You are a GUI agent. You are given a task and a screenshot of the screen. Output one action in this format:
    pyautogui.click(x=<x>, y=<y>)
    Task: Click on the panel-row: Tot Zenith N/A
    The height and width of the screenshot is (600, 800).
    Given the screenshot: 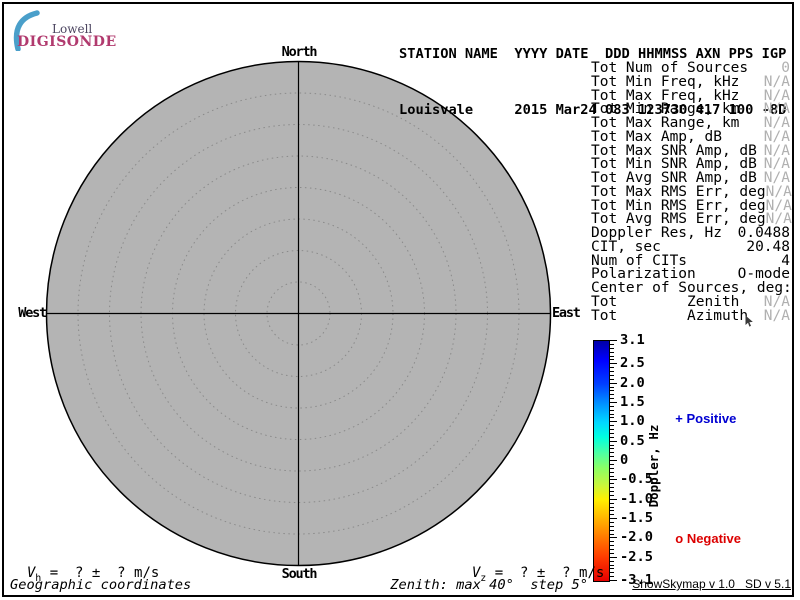 What is the action you would take?
    pyautogui.click(x=690, y=302)
    